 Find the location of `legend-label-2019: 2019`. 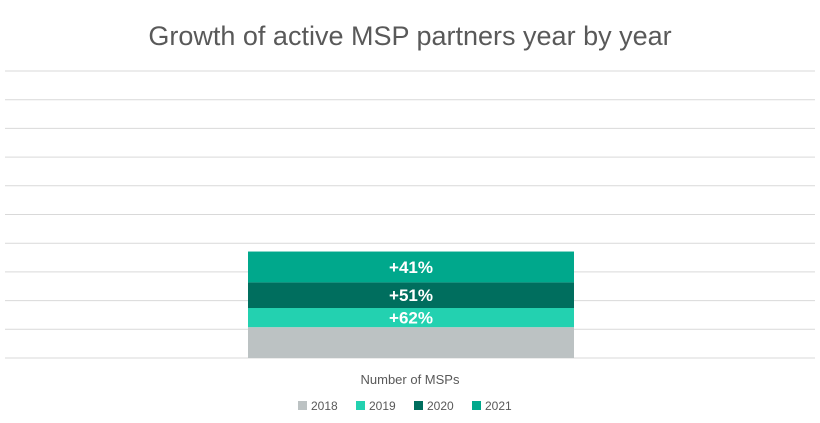

legend-label-2019: 2019 is located at coordinates (382, 406).